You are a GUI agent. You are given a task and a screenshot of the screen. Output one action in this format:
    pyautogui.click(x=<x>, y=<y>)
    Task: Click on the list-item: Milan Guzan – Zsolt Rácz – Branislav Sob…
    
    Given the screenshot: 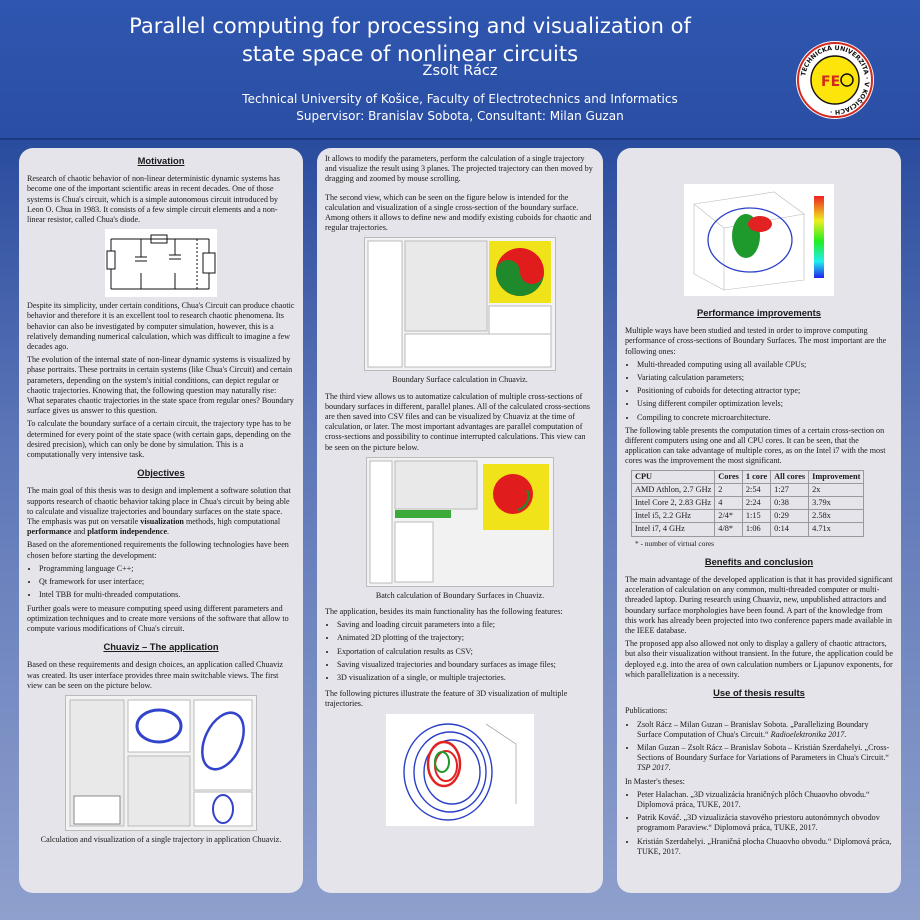 What is the action you would take?
    pyautogui.click(x=765, y=758)
    